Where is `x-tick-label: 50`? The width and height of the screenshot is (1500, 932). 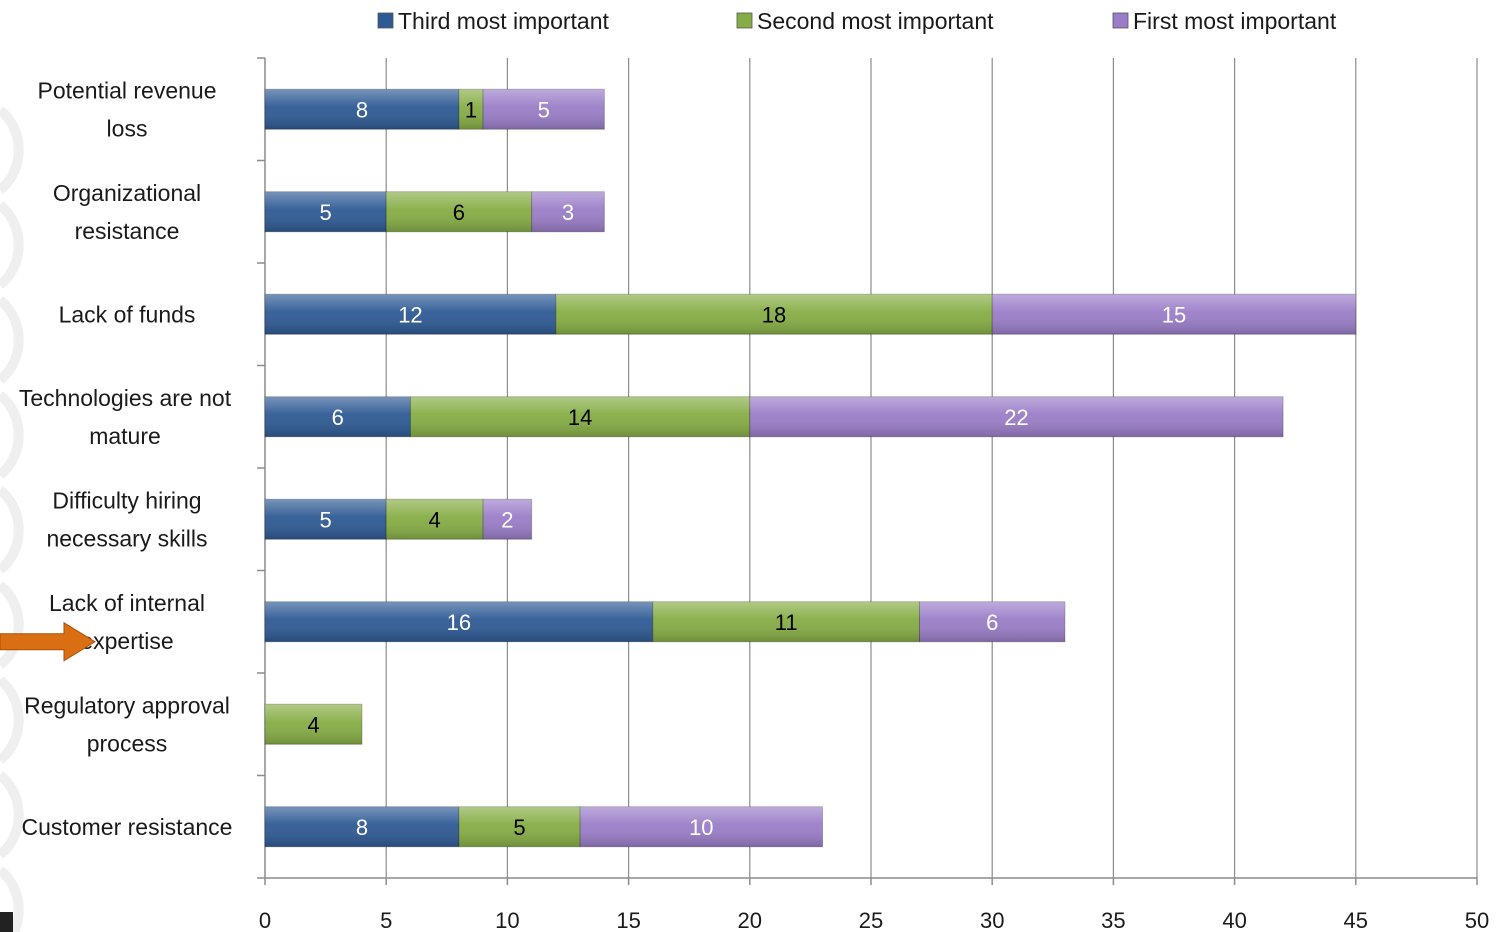 x-tick-label: 50 is located at coordinates (1477, 920).